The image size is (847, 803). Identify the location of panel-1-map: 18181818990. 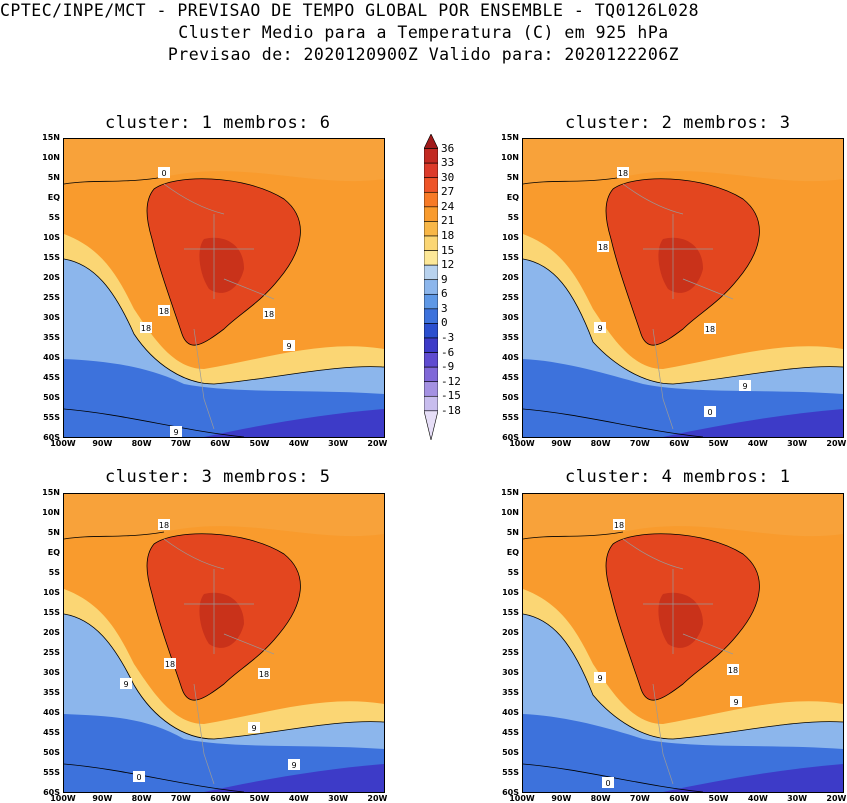
(224, 288).